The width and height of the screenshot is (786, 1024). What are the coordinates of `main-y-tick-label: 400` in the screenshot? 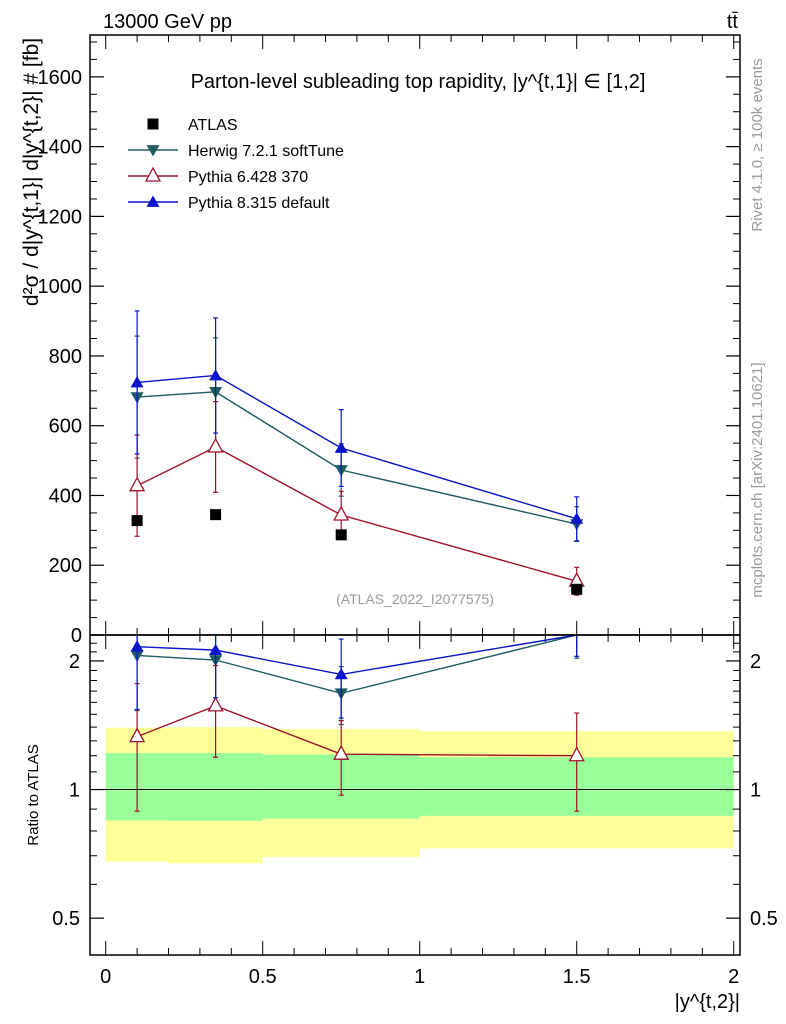 It's located at (65, 496).